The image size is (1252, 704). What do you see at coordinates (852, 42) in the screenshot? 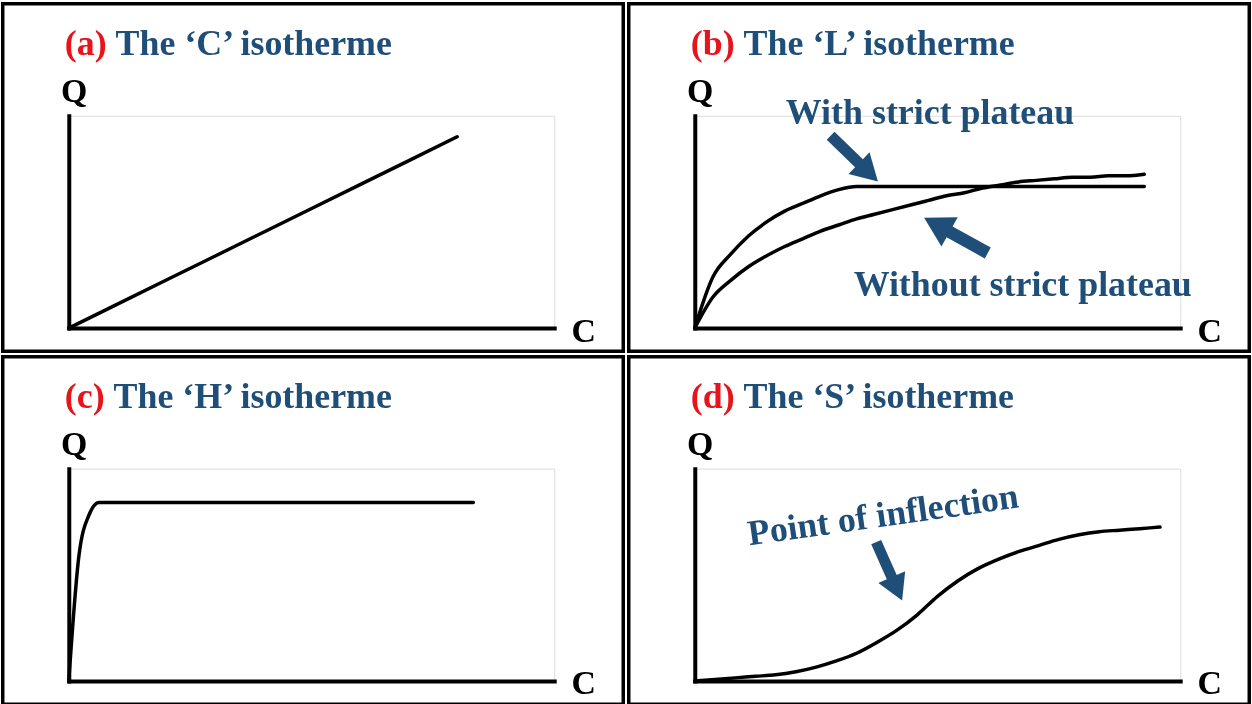
I see `chart-title: (b) The ‘L’ isotherme` at bounding box center [852, 42].